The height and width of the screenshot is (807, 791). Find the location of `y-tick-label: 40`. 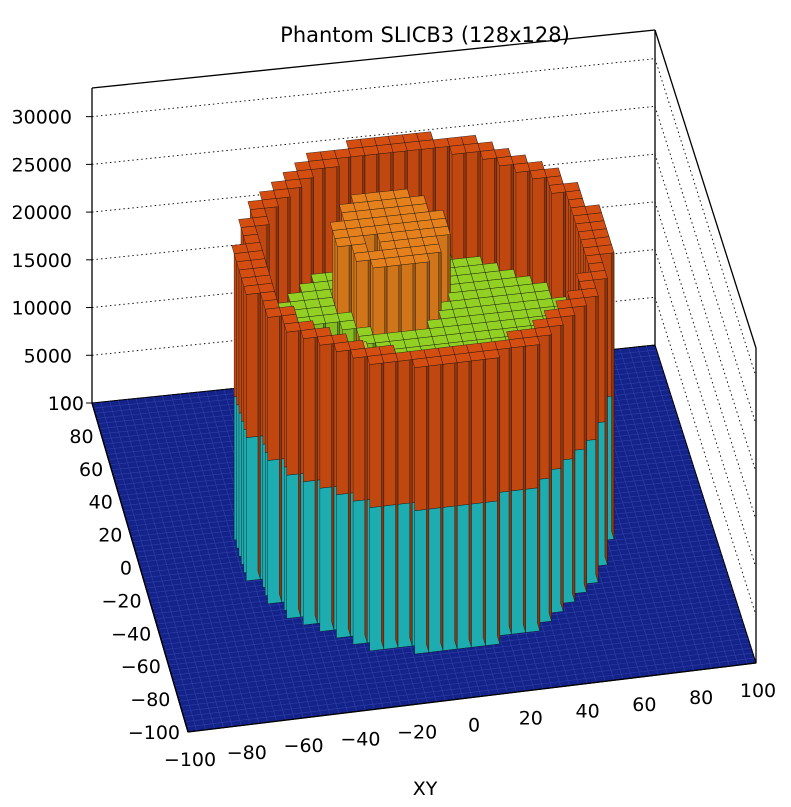

y-tick-label: 40 is located at coordinates (101, 503).